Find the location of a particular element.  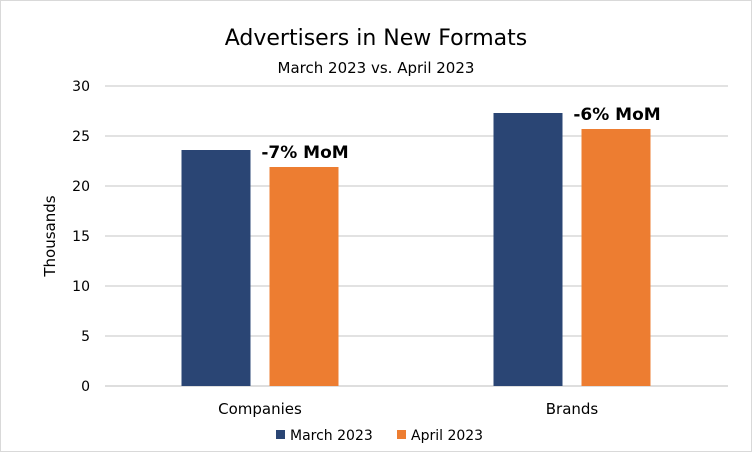

y-tick-label: 10 is located at coordinates (81, 287).